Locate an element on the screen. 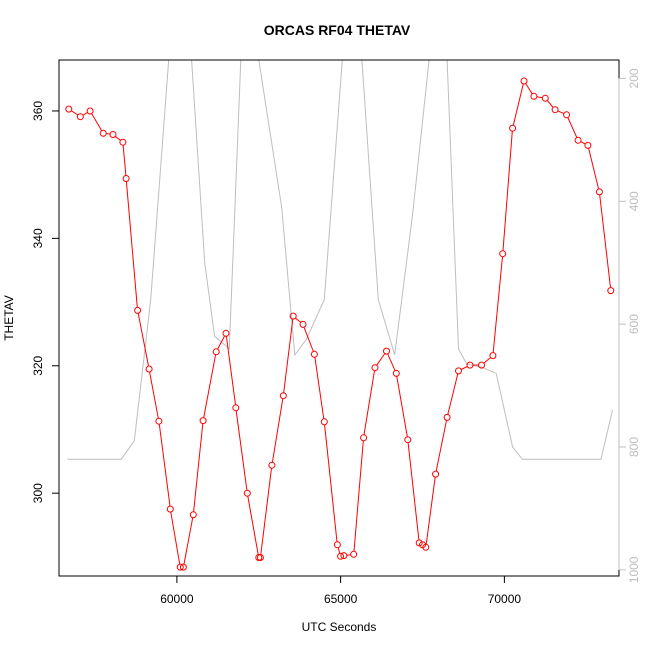 The width and height of the screenshot is (650, 650). y2-tick-label: 1000 is located at coordinates (634, 569).